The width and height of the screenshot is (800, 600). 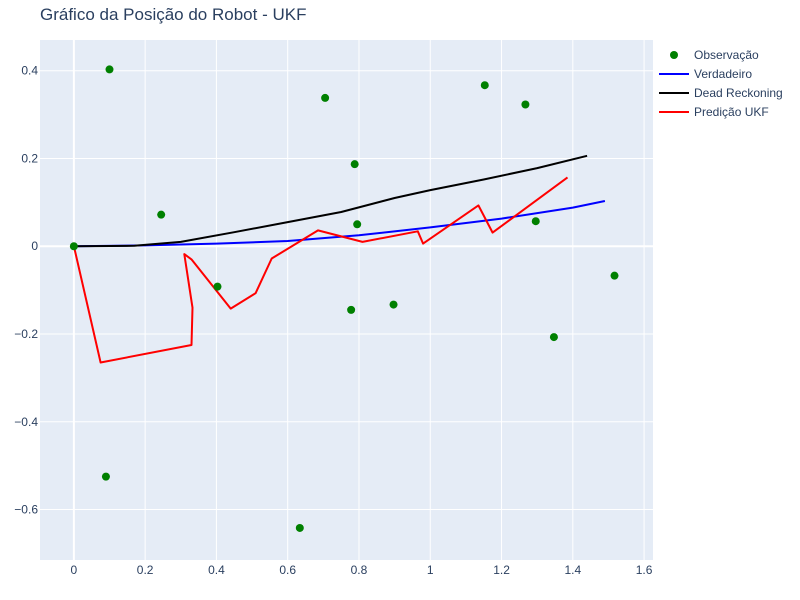 I want to click on series-dead-reckoning, so click(x=330, y=201).